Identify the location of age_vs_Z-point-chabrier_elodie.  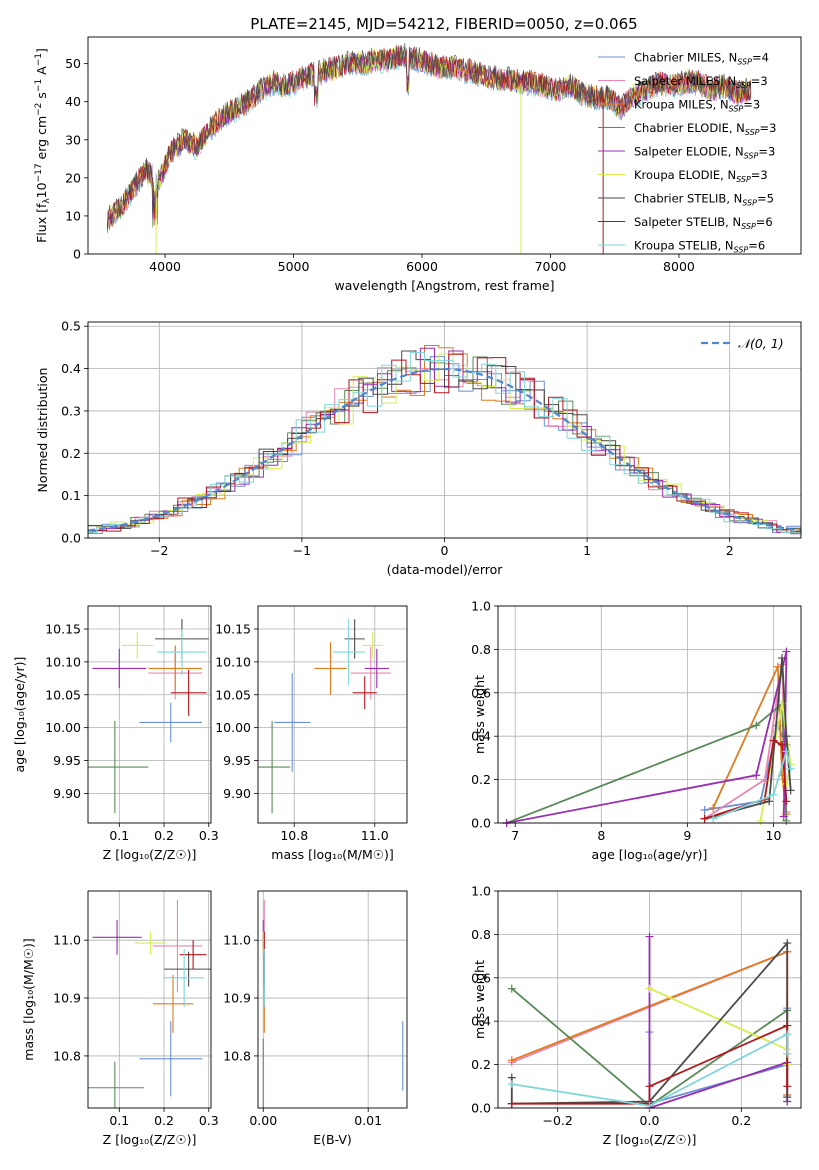
(118, 767).